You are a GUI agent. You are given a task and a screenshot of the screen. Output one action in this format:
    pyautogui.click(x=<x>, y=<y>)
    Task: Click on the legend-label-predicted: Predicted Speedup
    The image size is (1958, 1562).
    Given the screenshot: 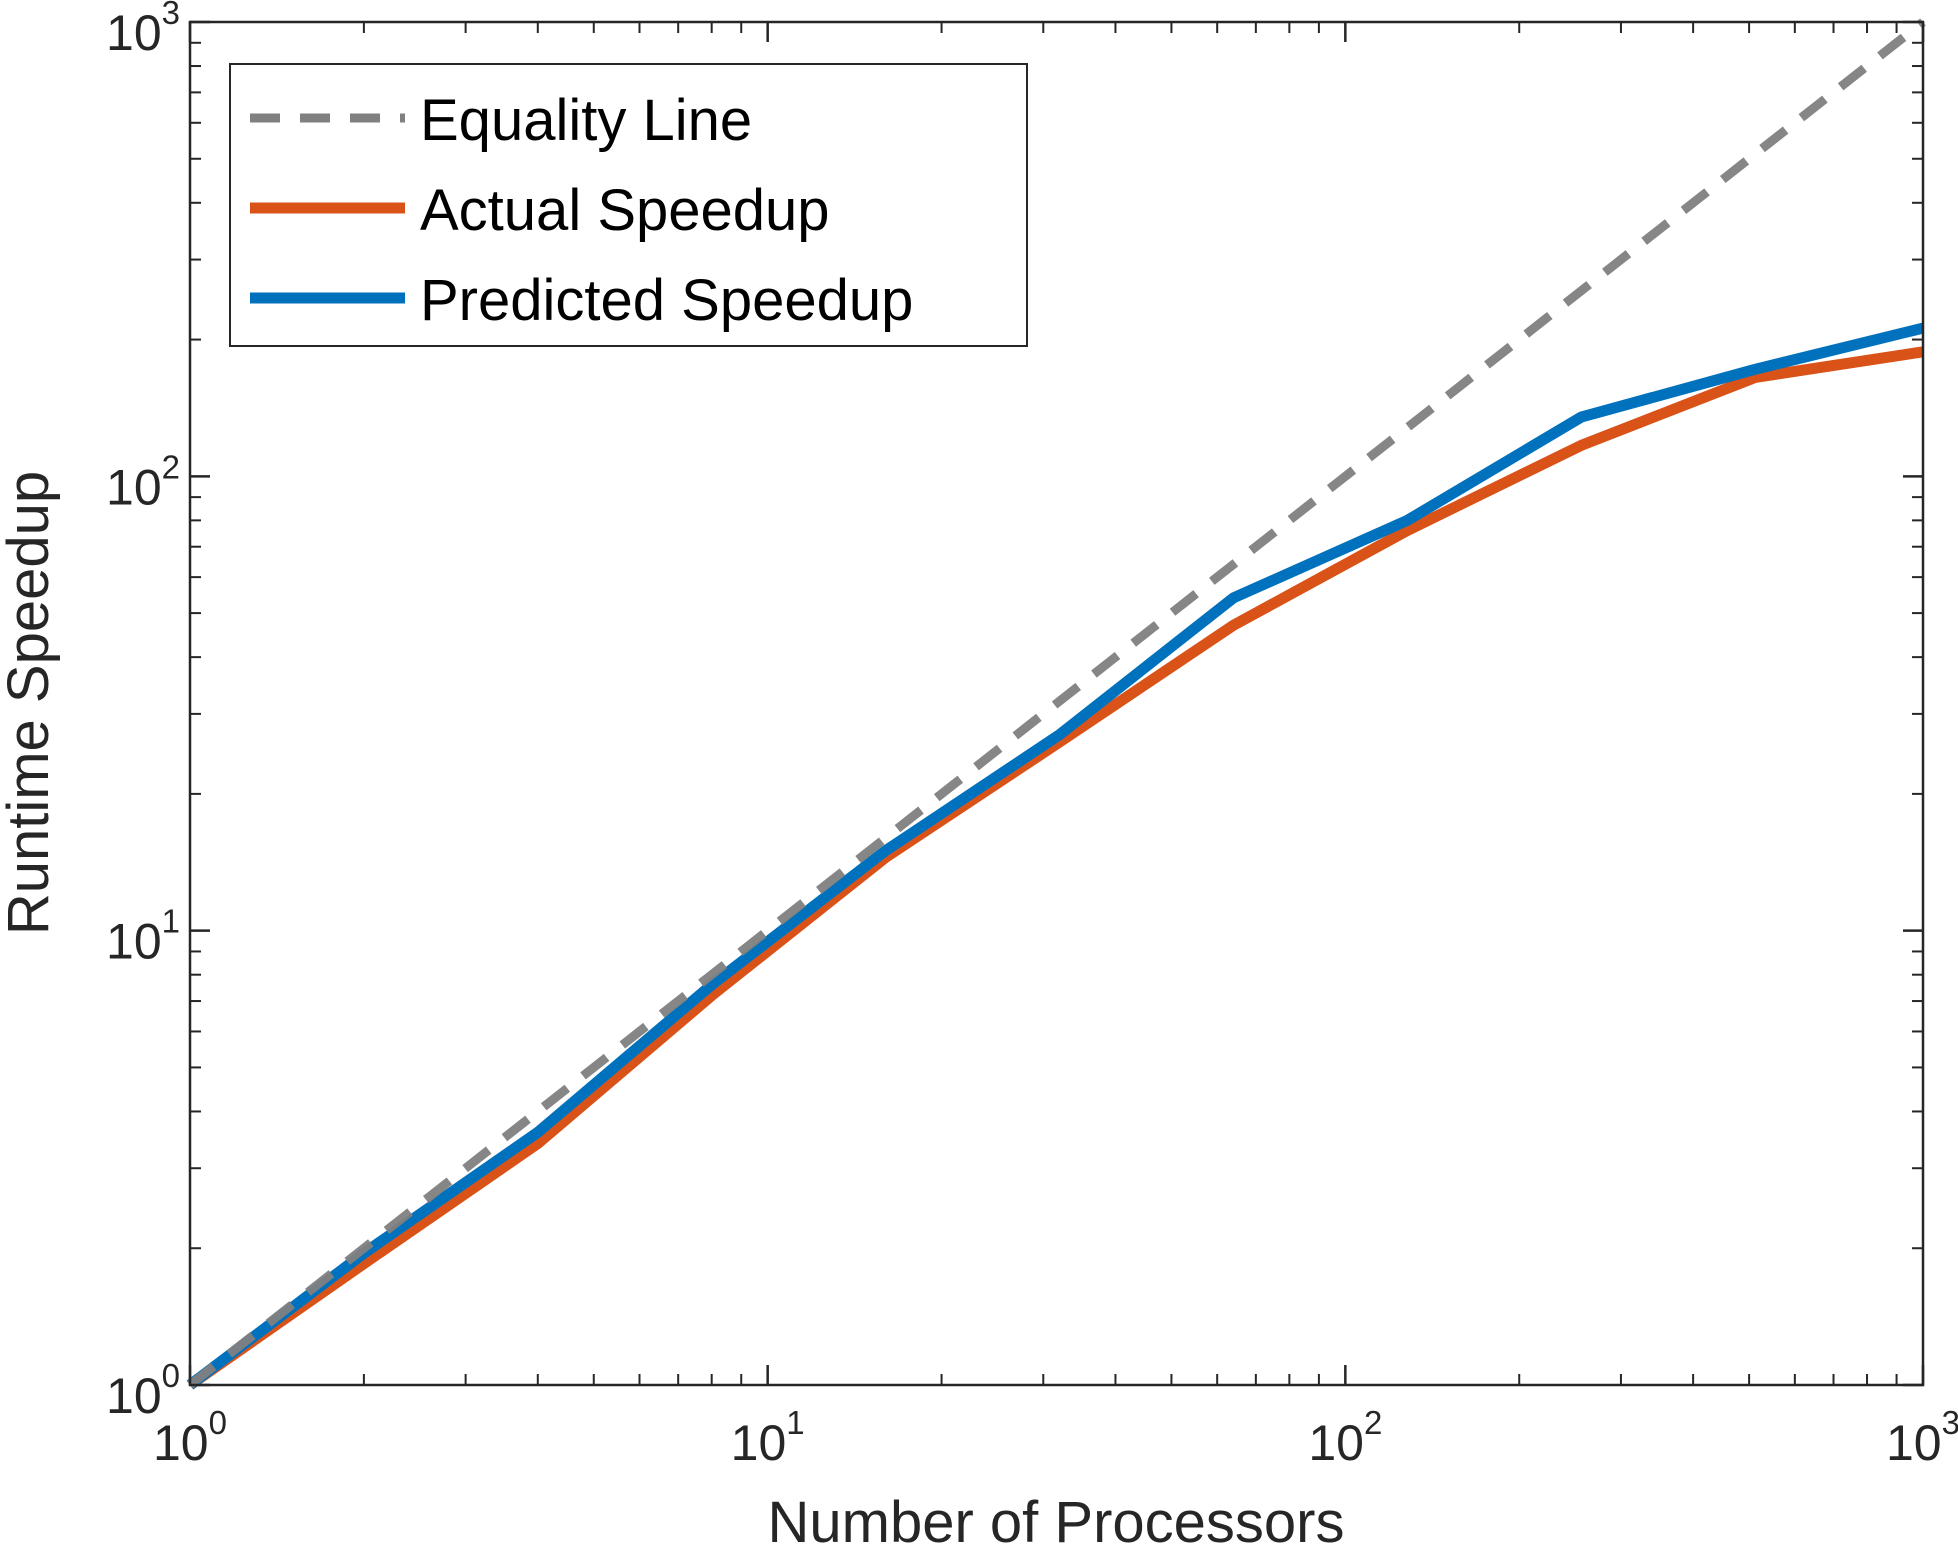 What is the action you would take?
    pyautogui.click(x=666, y=300)
    